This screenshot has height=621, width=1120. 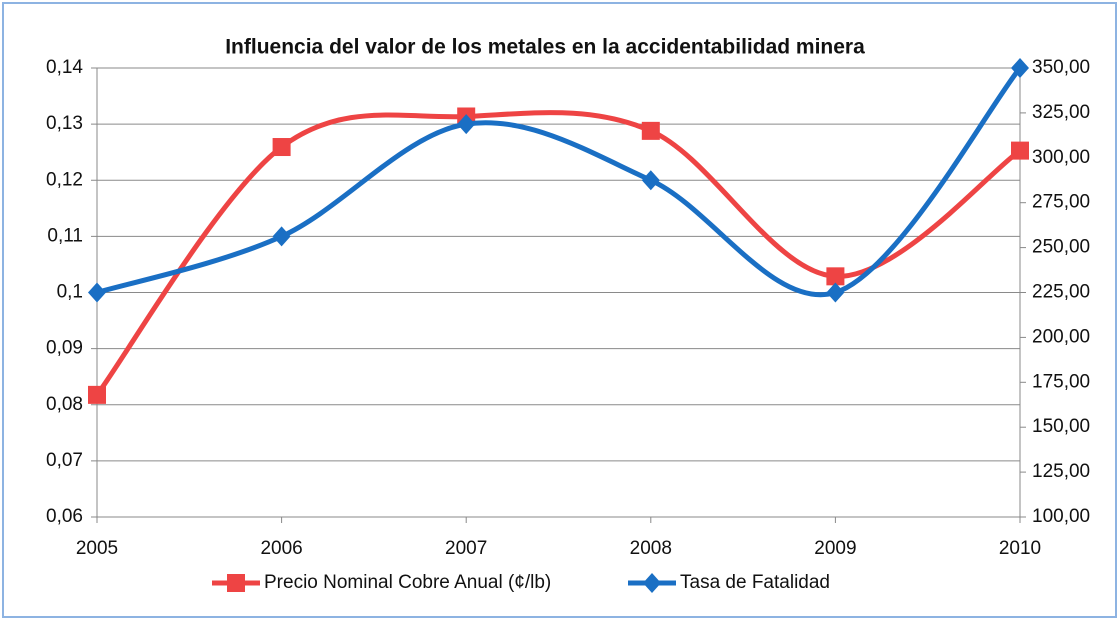 I want to click on x-tick-label: 2006, so click(x=281, y=548).